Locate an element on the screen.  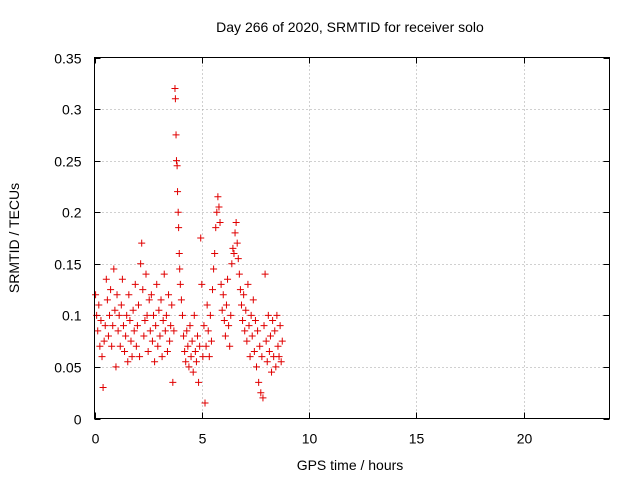
y-tick-label: 0 is located at coordinates (78, 420).